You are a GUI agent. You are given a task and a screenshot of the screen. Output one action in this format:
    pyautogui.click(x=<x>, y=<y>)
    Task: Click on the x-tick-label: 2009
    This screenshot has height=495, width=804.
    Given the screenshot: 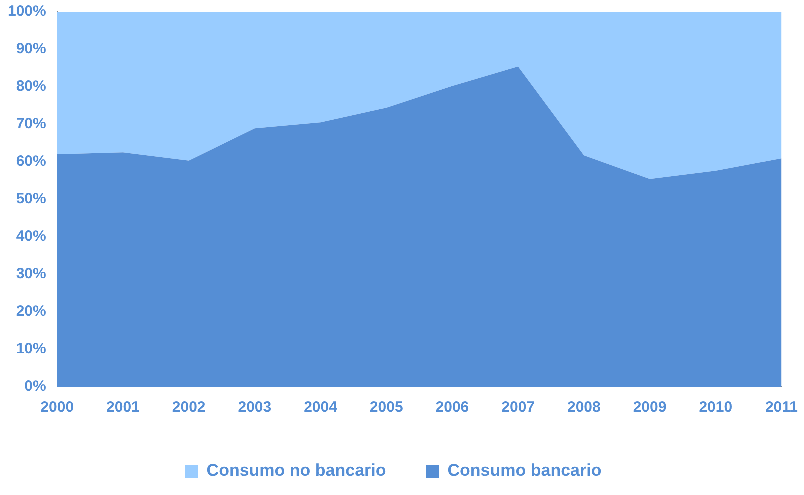 What is the action you would take?
    pyautogui.click(x=650, y=407)
    